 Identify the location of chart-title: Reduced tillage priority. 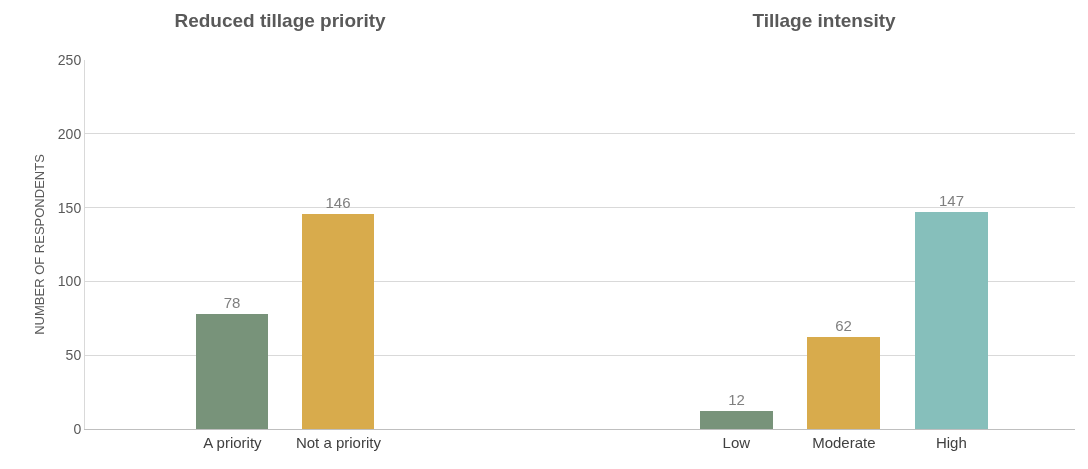
(280, 21).